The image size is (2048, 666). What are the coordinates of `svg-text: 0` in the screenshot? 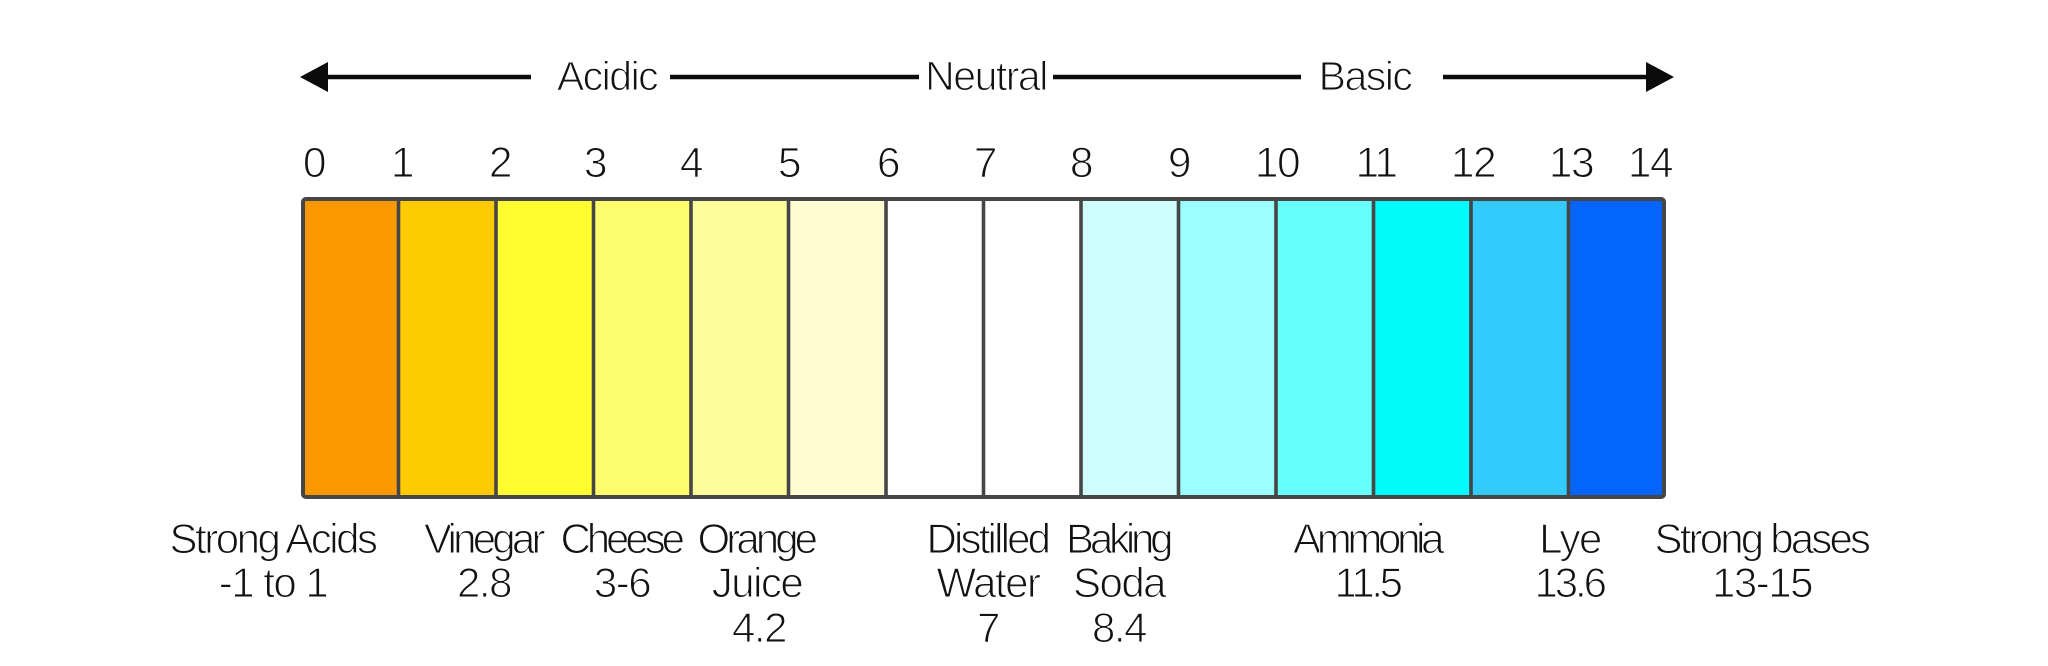 It's located at (314, 163).